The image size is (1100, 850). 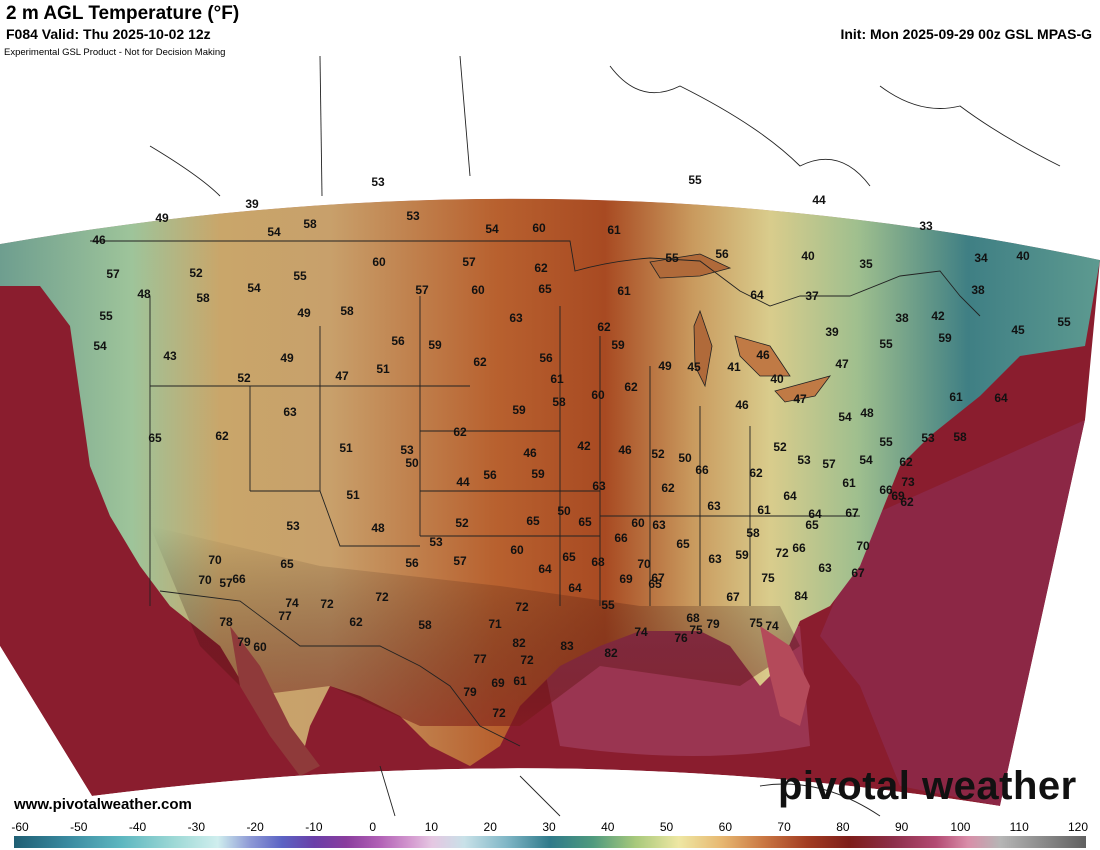 What do you see at coordinates (1050, 576) in the screenshot?
I see `outside-domain-east` at bounding box center [1050, 576].